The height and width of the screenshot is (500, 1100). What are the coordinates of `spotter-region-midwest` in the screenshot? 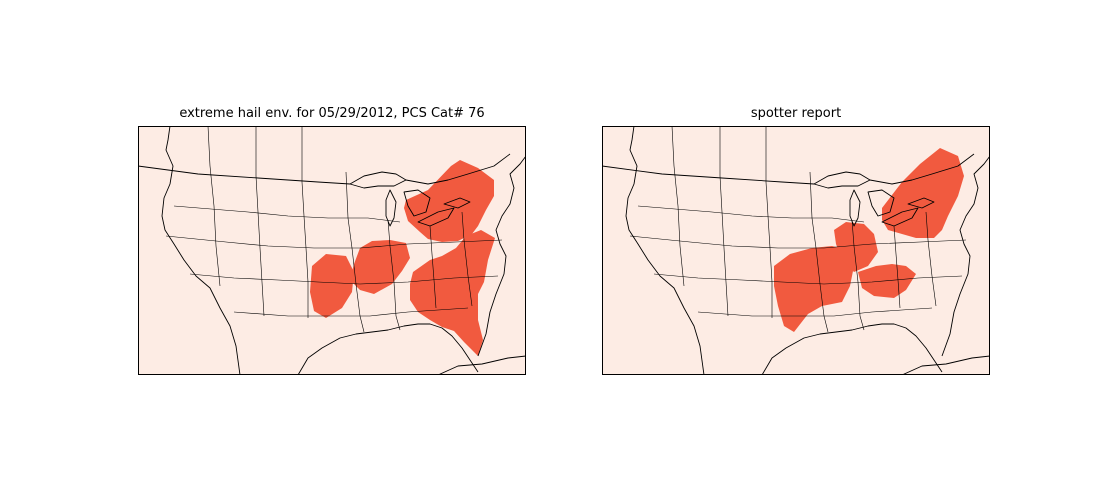 It's located at (856, 247).